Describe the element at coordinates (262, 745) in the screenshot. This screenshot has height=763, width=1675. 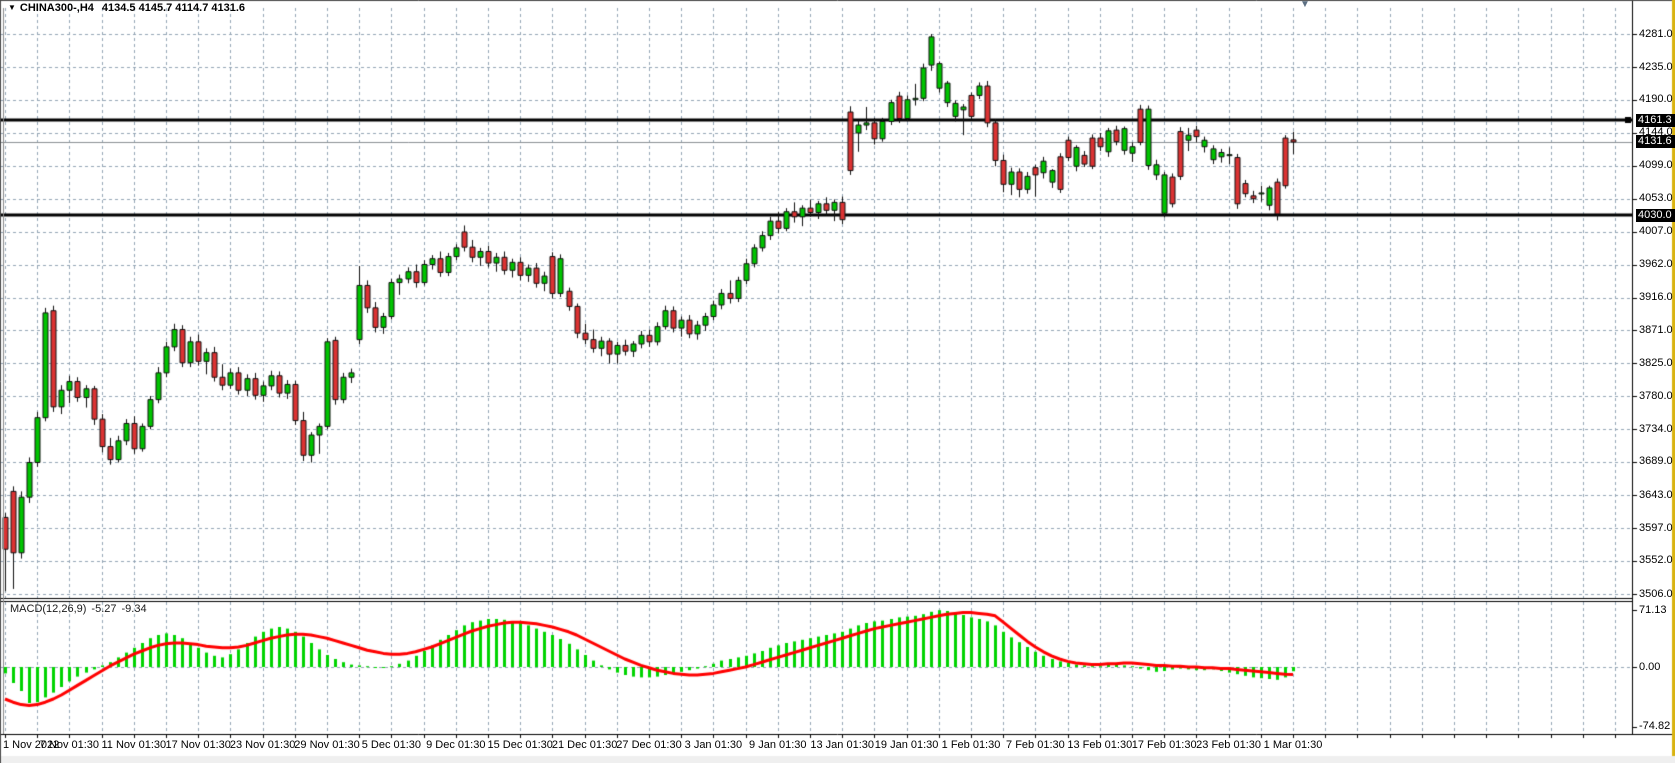
I see `time-axis-label: 23 Nov 01:30` at that location.